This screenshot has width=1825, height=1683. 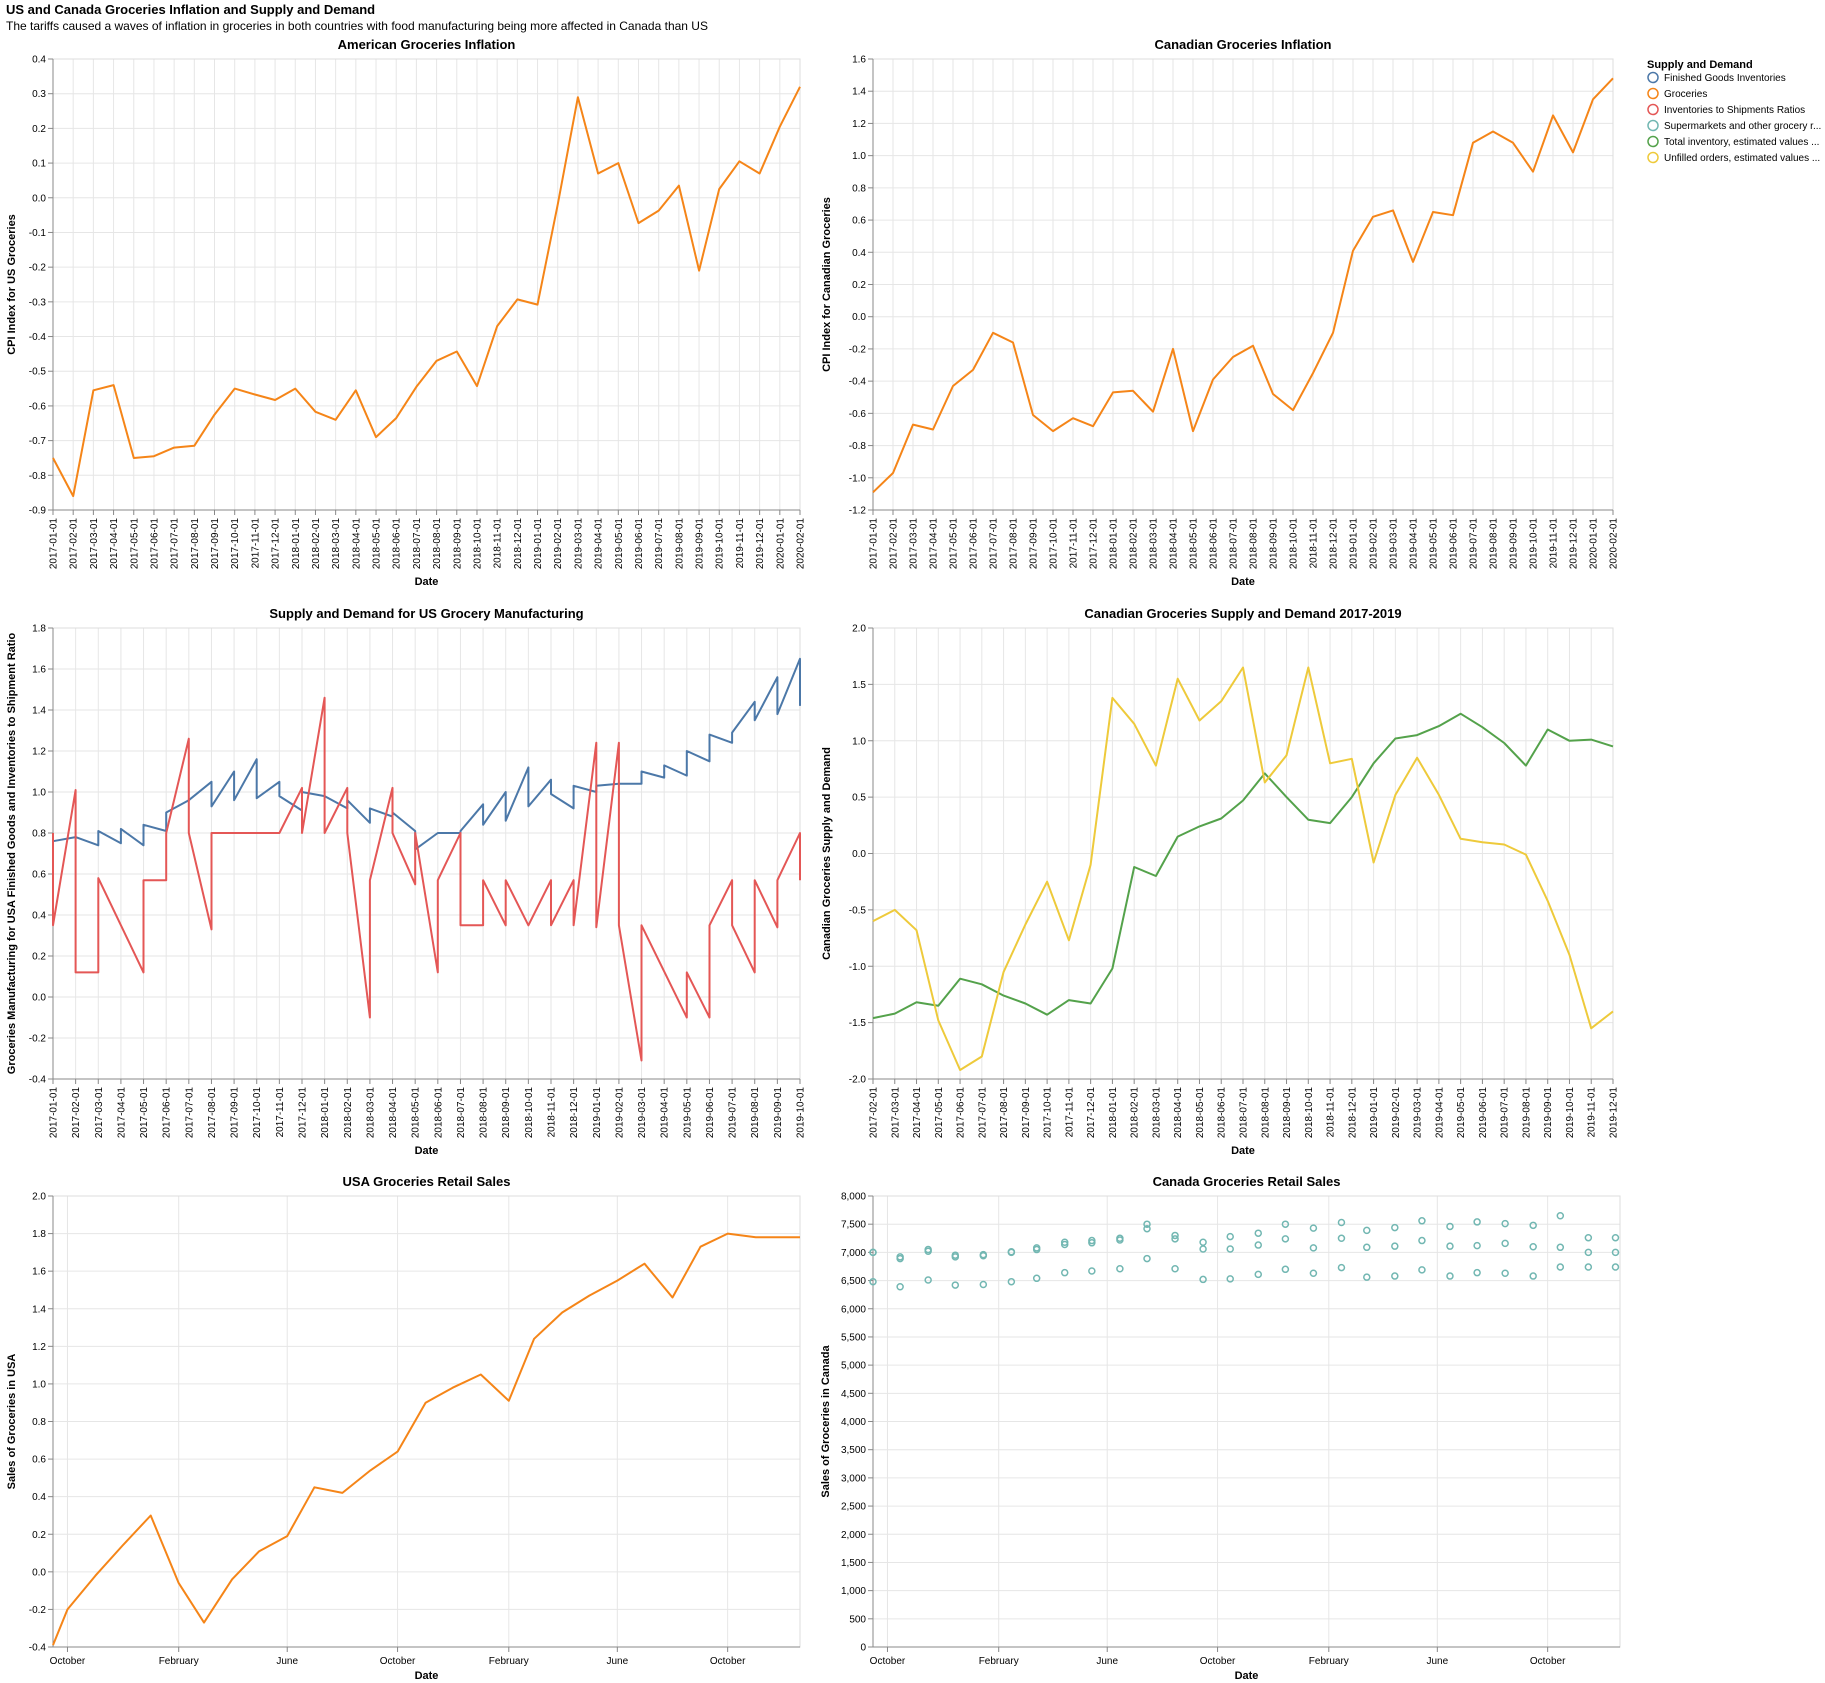 What do you see at coordinates (826, 1421) in the screenshot?
I see `y-axis-title: Sales of Groceries in Canada` at bounding box center [826, 1421].